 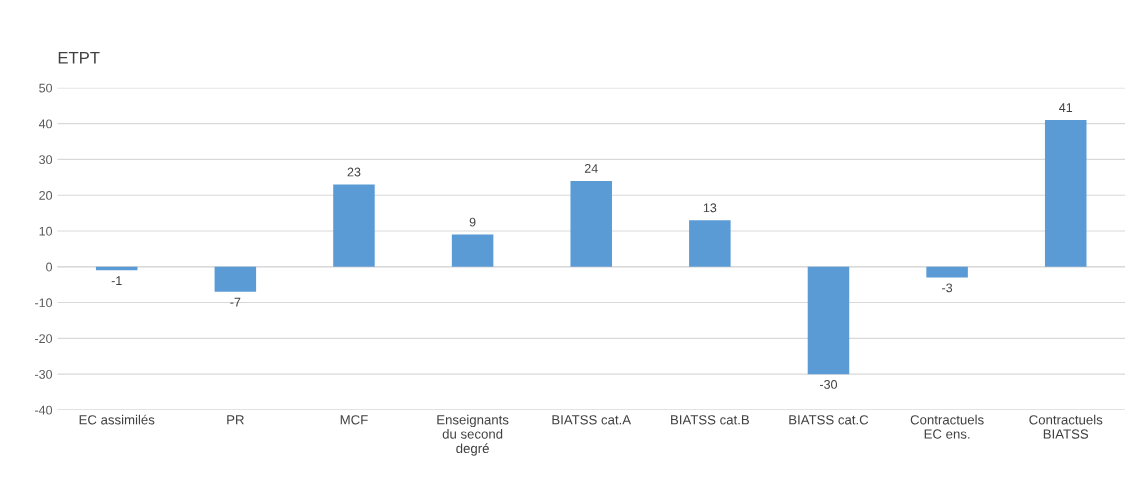 I want to click on y-tick-label: 30, so click(x=46, y=160).